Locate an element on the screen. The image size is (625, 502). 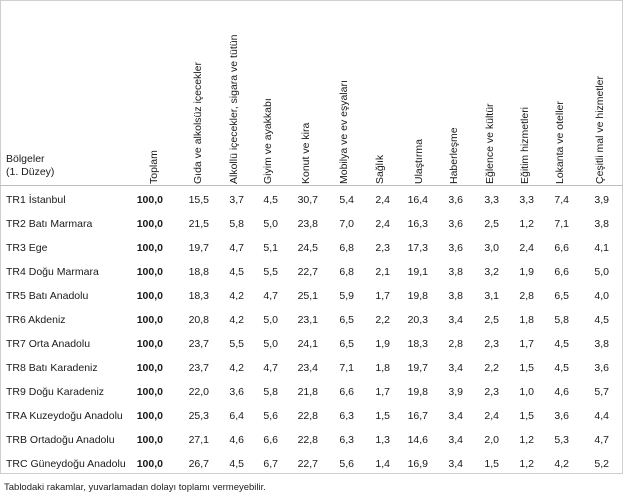
value-cell: 4,0 is located at coordinates (601, 296).